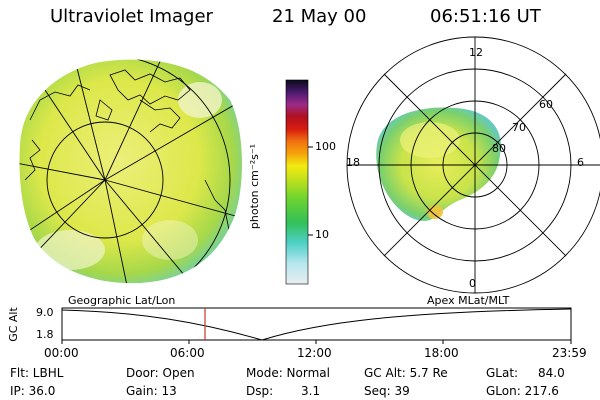  What do you see at coordinates (260, 391) in the screenshot?
I see `dsp-status: Dsp:` at bounding box center [260, 391].